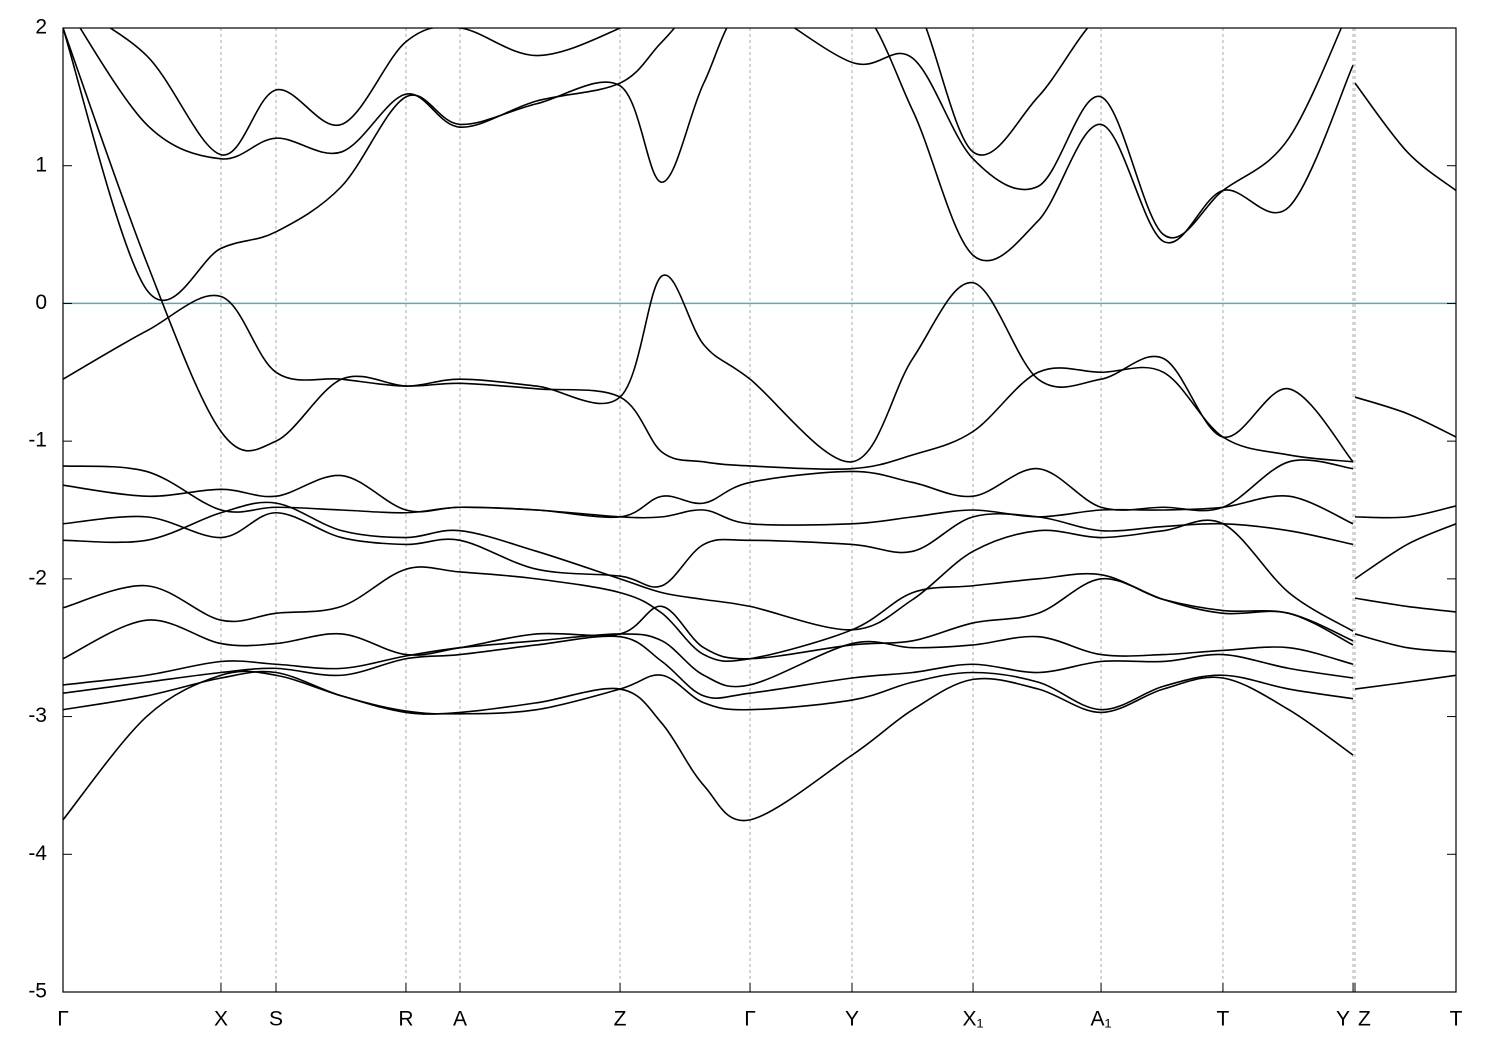  I want to click on y-tick-label: -5, so click(37, 991).